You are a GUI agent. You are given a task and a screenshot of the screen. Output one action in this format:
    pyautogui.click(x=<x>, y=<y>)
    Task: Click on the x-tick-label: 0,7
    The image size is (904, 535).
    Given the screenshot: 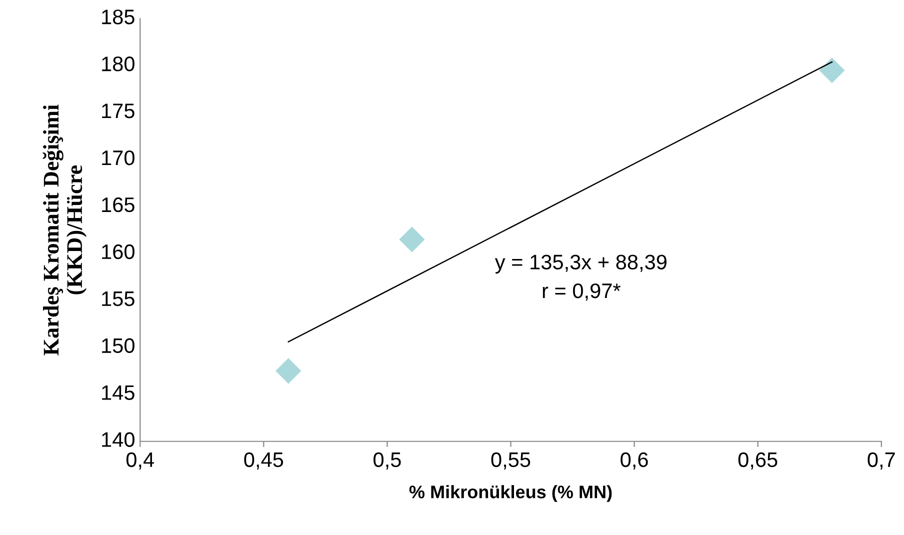 What is the action you would take?
    pyautogui.click(x=881, y=461)
    